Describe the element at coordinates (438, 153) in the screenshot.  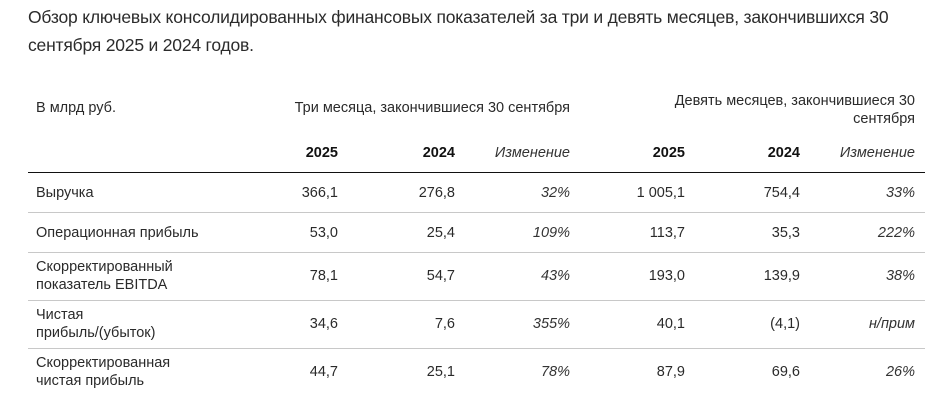
I see `col-header-q3-2024: 2024` at that location.